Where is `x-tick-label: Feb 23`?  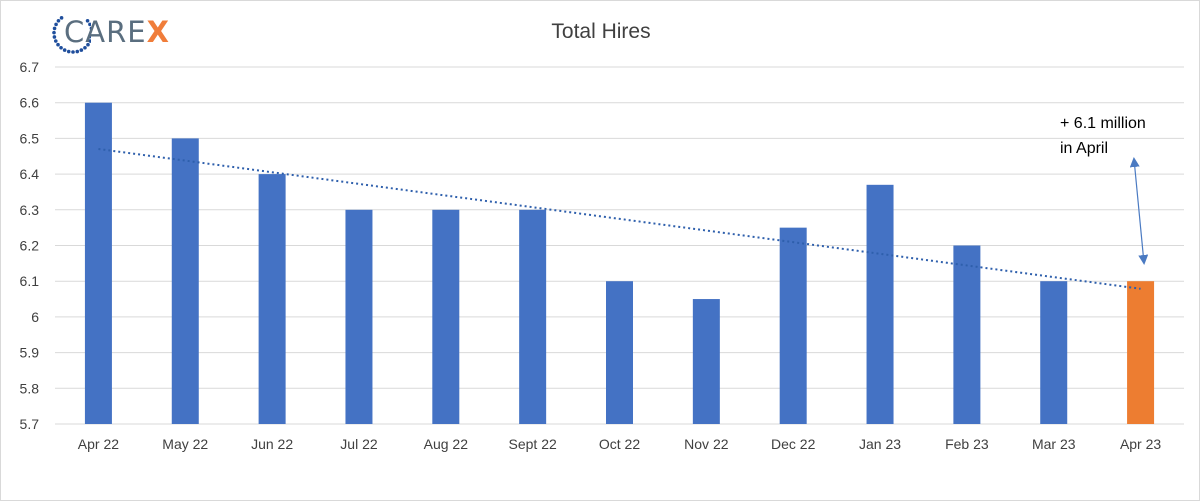
x-tick-label: Feb 23 is located at coordinates (967, 444).